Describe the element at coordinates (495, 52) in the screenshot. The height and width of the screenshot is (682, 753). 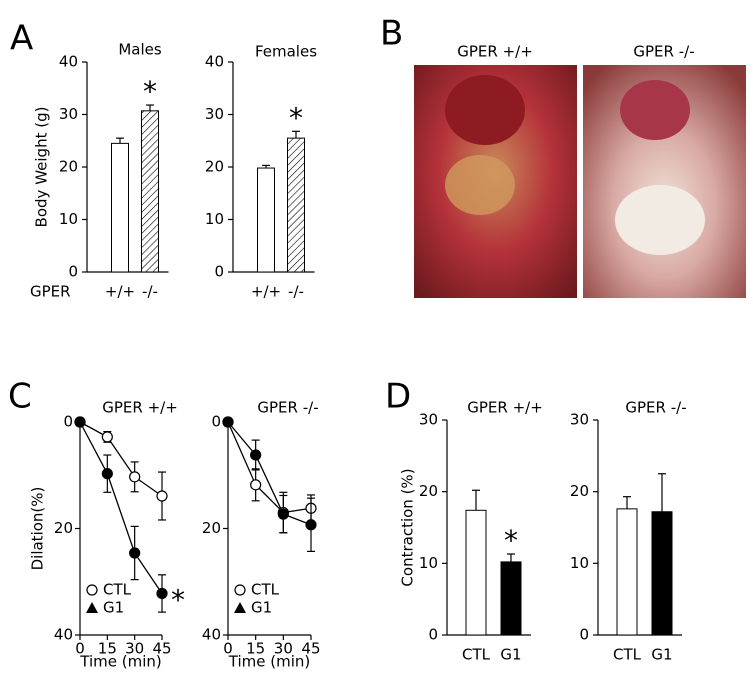
I see `photo-title: GPER +/+` at that location.